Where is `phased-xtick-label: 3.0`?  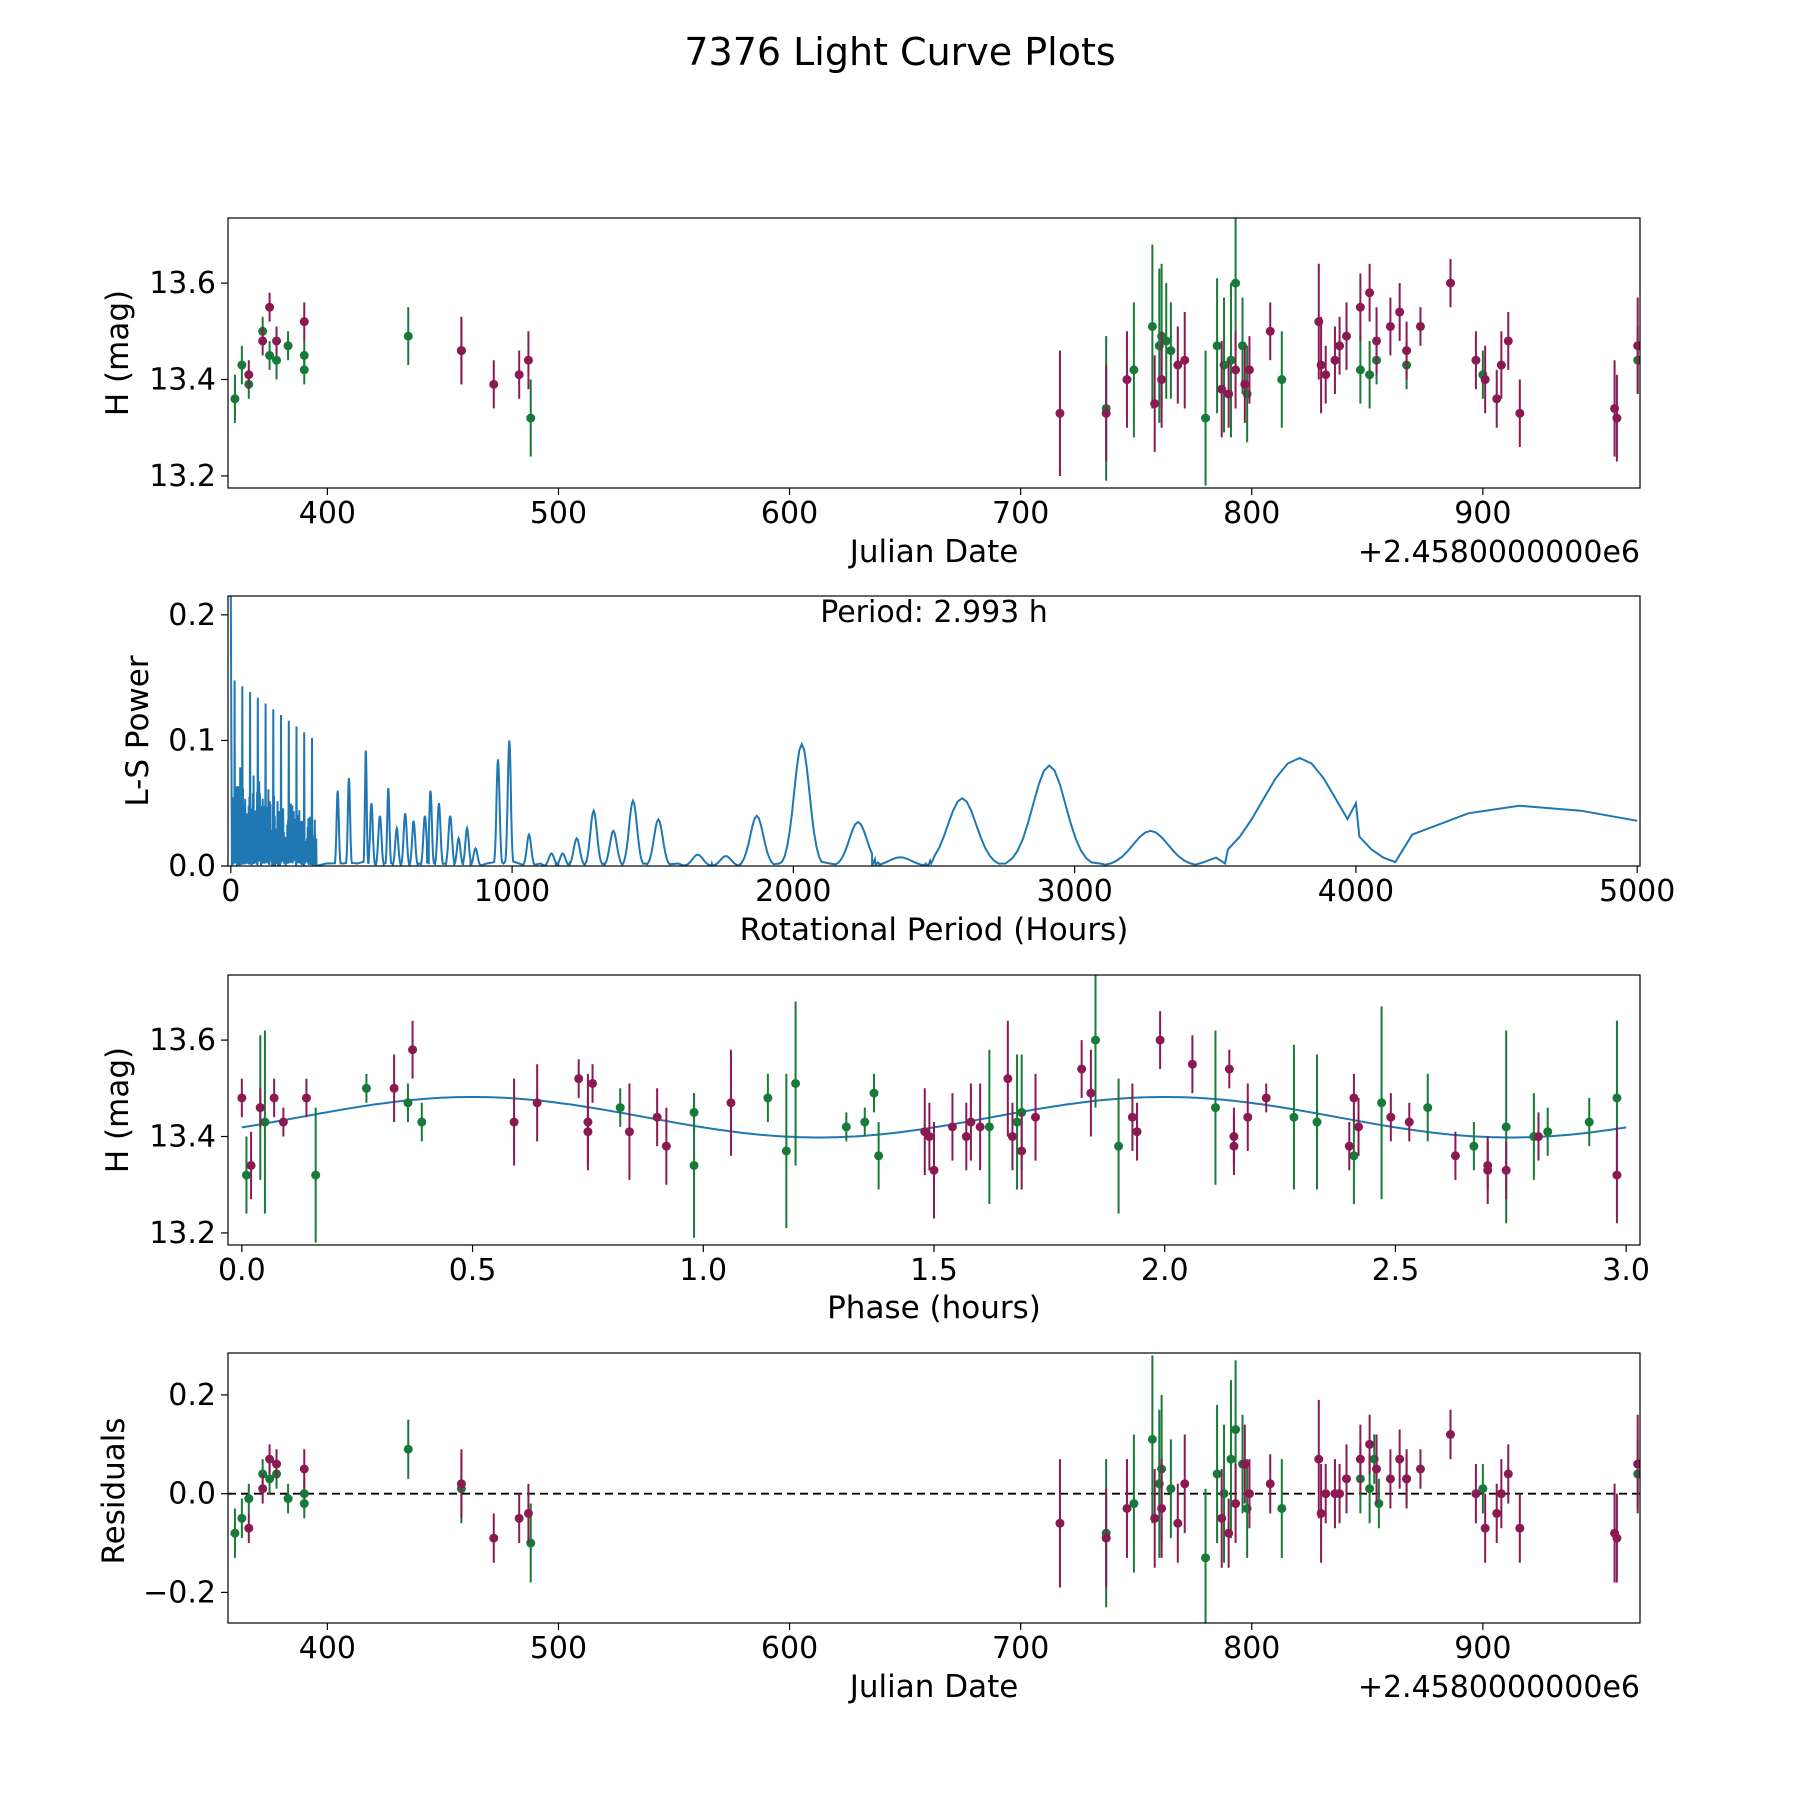
phased-xtick-label: 3.0 is located at coordinates (1626, 1270).